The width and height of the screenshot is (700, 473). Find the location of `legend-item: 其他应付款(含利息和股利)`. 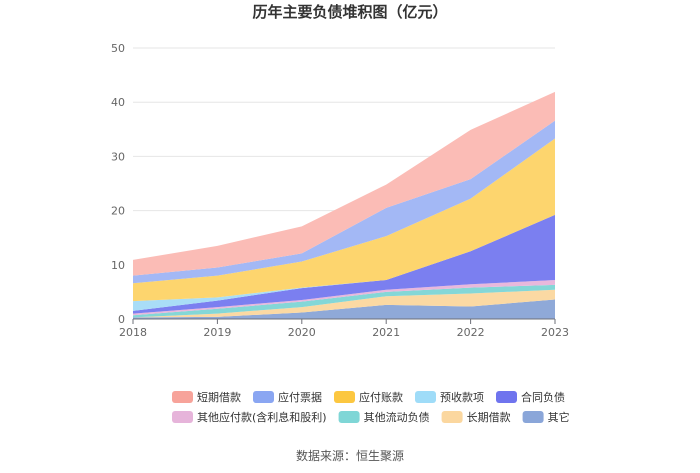

legend-item: 其他应付款(含利息和股利) is located at coordinates (249, 417).